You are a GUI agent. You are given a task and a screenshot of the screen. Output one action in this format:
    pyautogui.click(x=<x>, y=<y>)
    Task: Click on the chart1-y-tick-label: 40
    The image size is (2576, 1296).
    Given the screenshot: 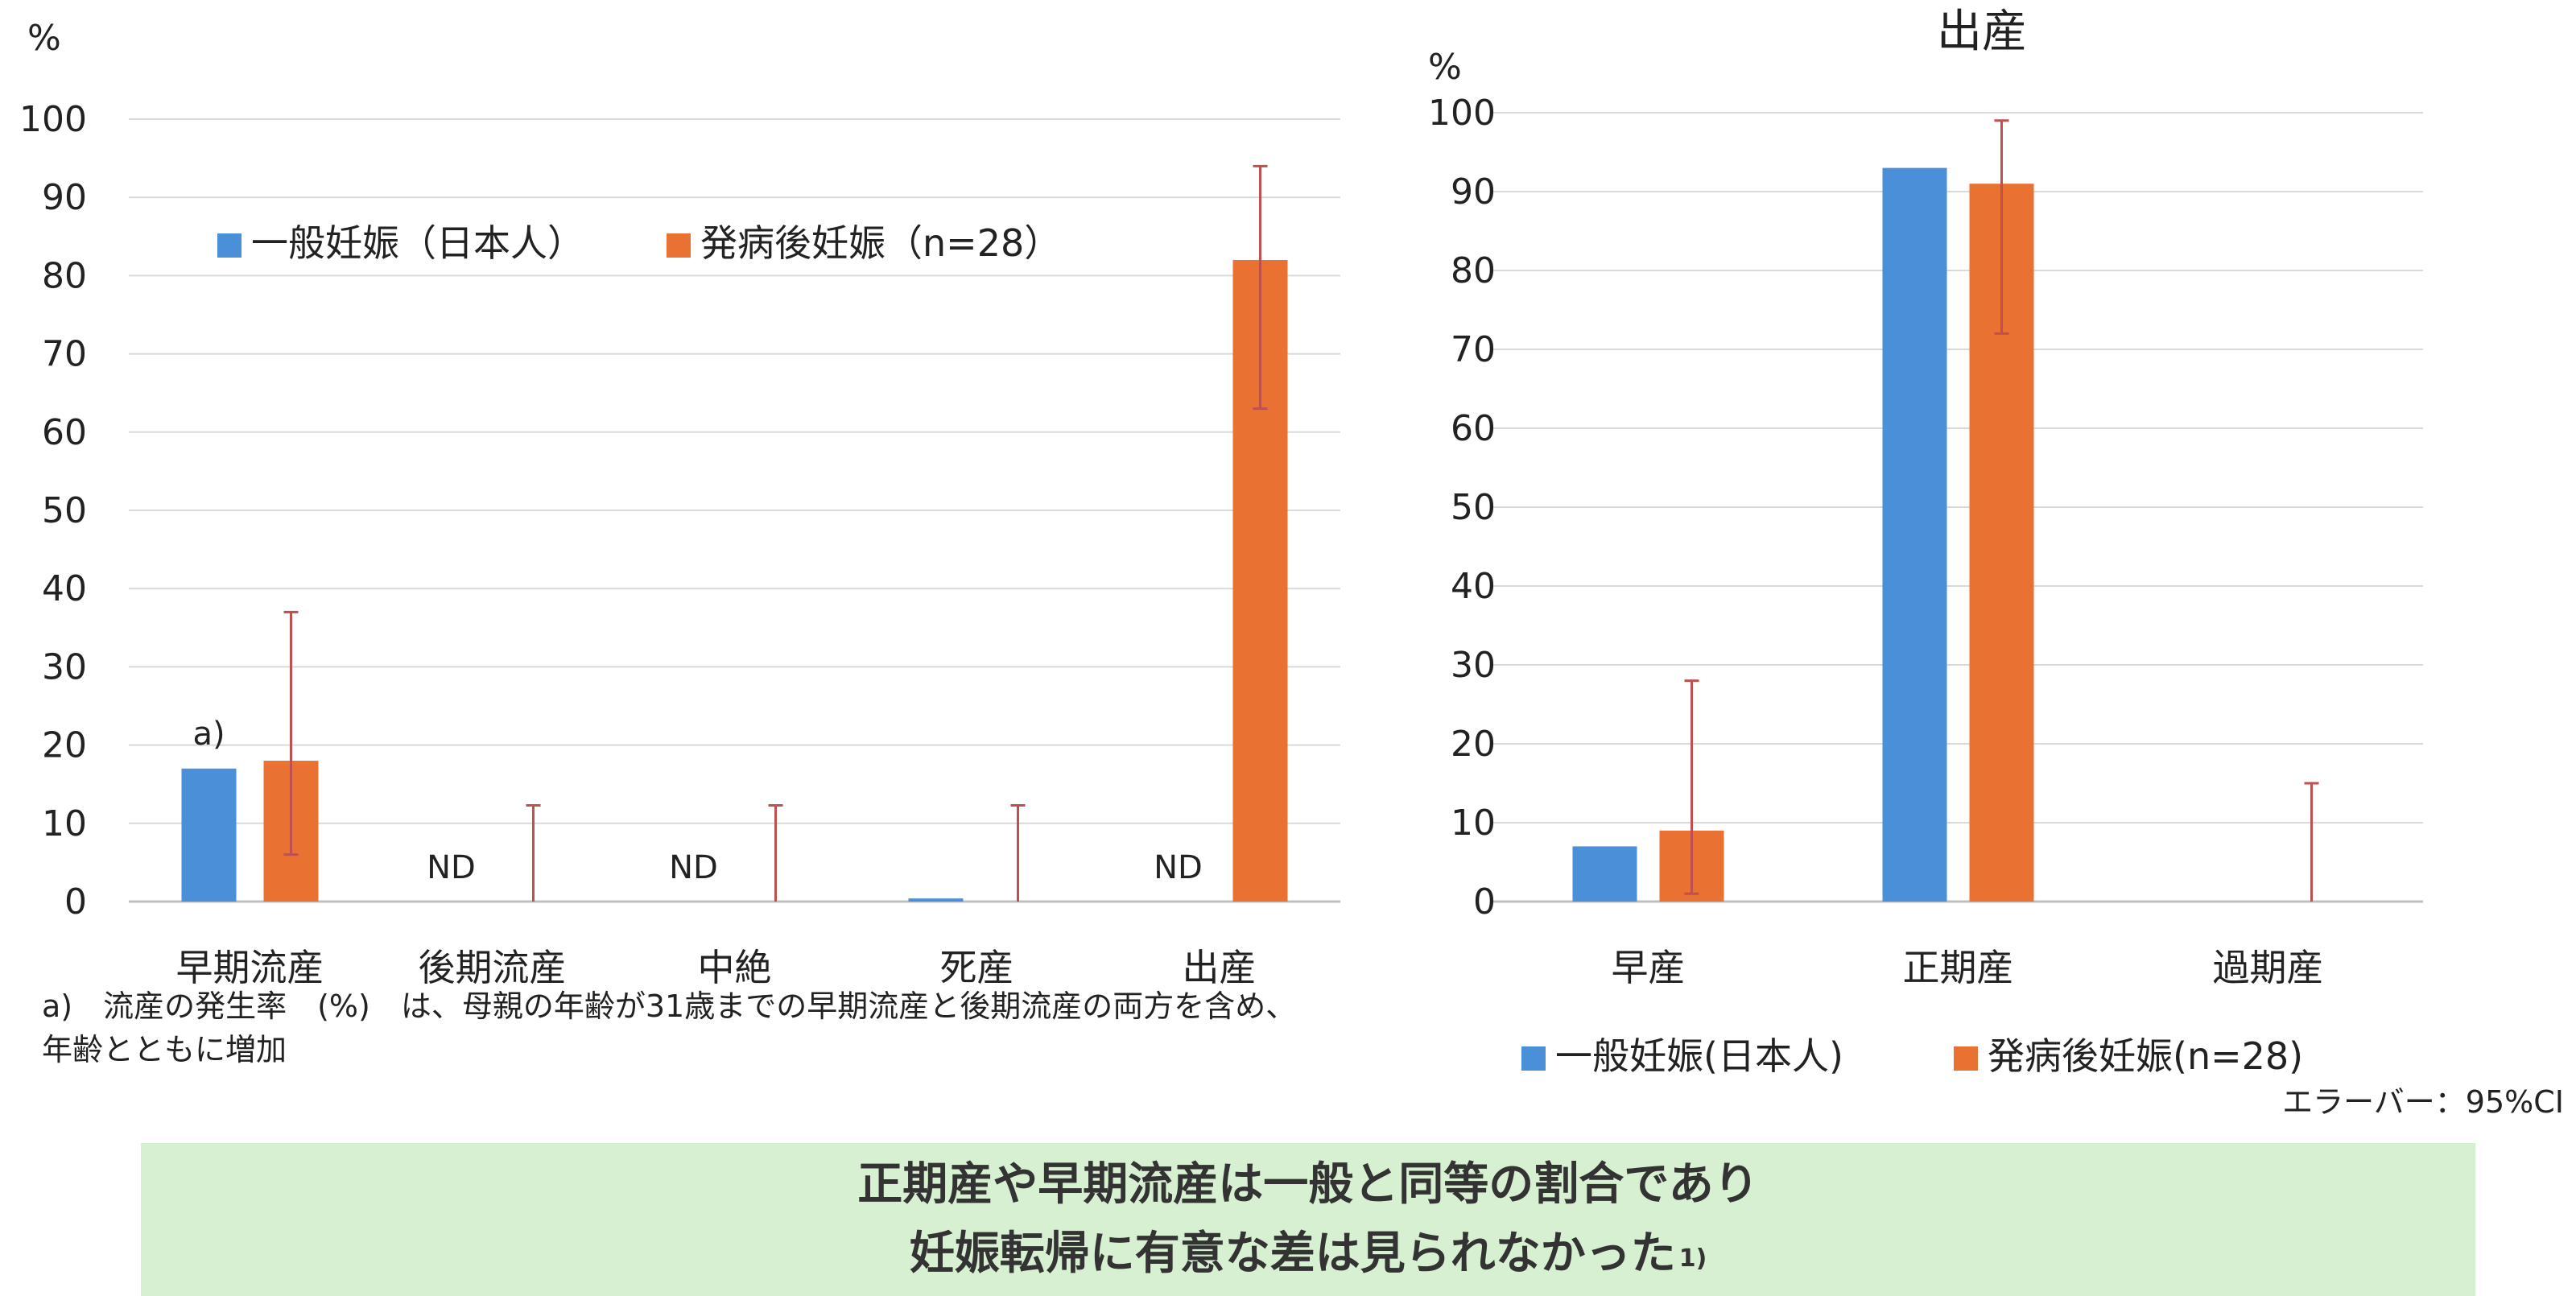 What is the action you would take?
    pyautogui.click(x=64, y=588)
    